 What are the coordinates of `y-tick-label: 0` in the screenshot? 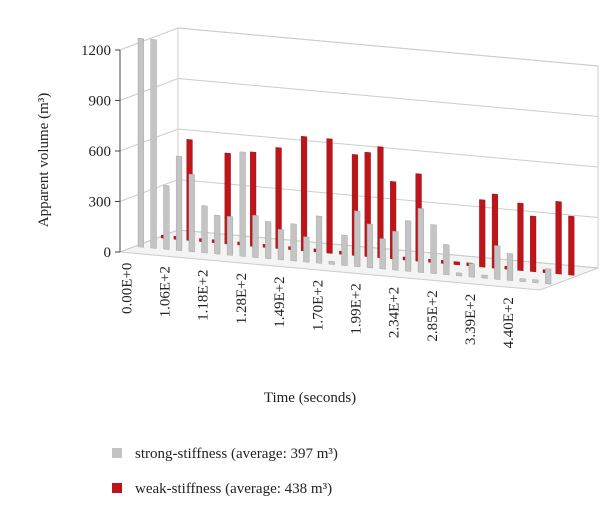 It's located at (108, 253).